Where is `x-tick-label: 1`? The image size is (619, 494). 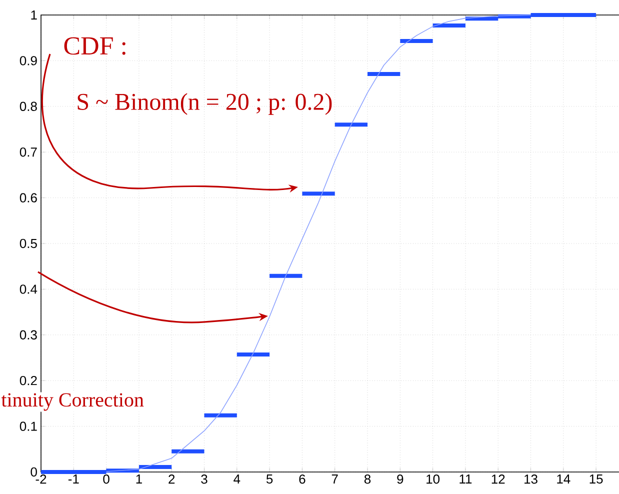
x-tick-label: 1 is located at coordinates (139, 479).